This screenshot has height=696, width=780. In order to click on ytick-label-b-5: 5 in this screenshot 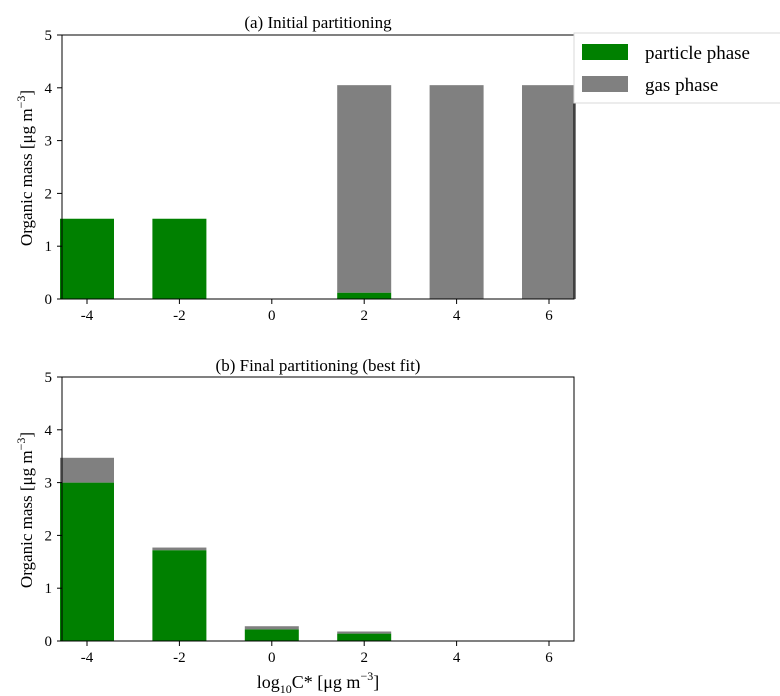, I will do `click(49, 378)`.